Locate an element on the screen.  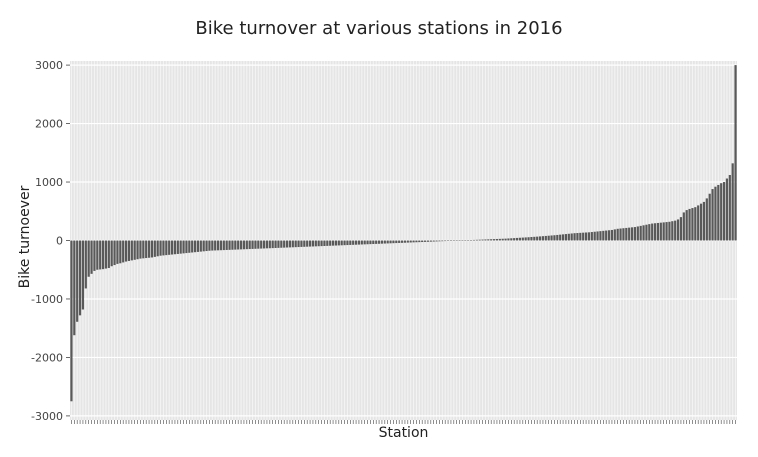
y-axis-label: Bike turnoever is located at coordinates (25, 237).